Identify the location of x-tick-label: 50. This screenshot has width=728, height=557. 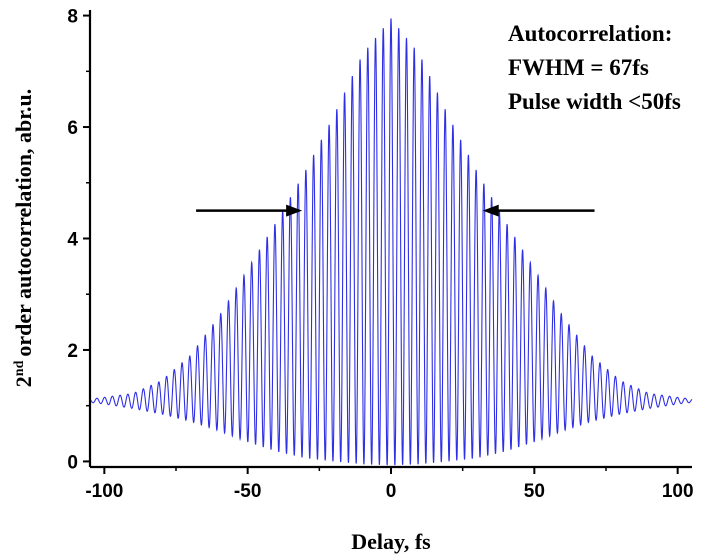
(534, 491).